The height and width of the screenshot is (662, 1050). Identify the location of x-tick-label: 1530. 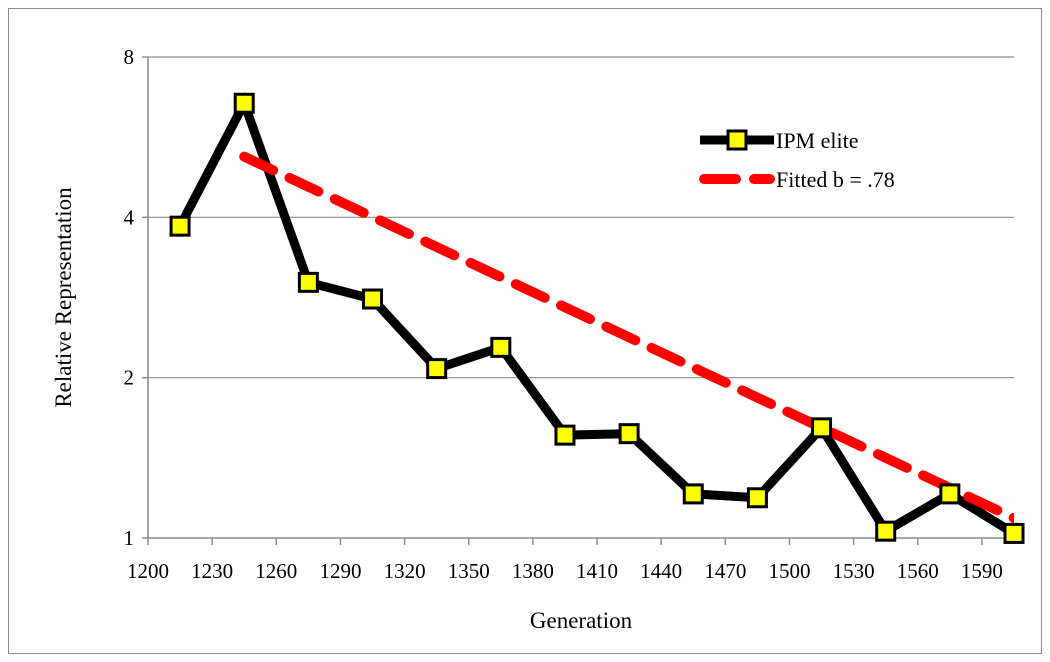
(854, 571).